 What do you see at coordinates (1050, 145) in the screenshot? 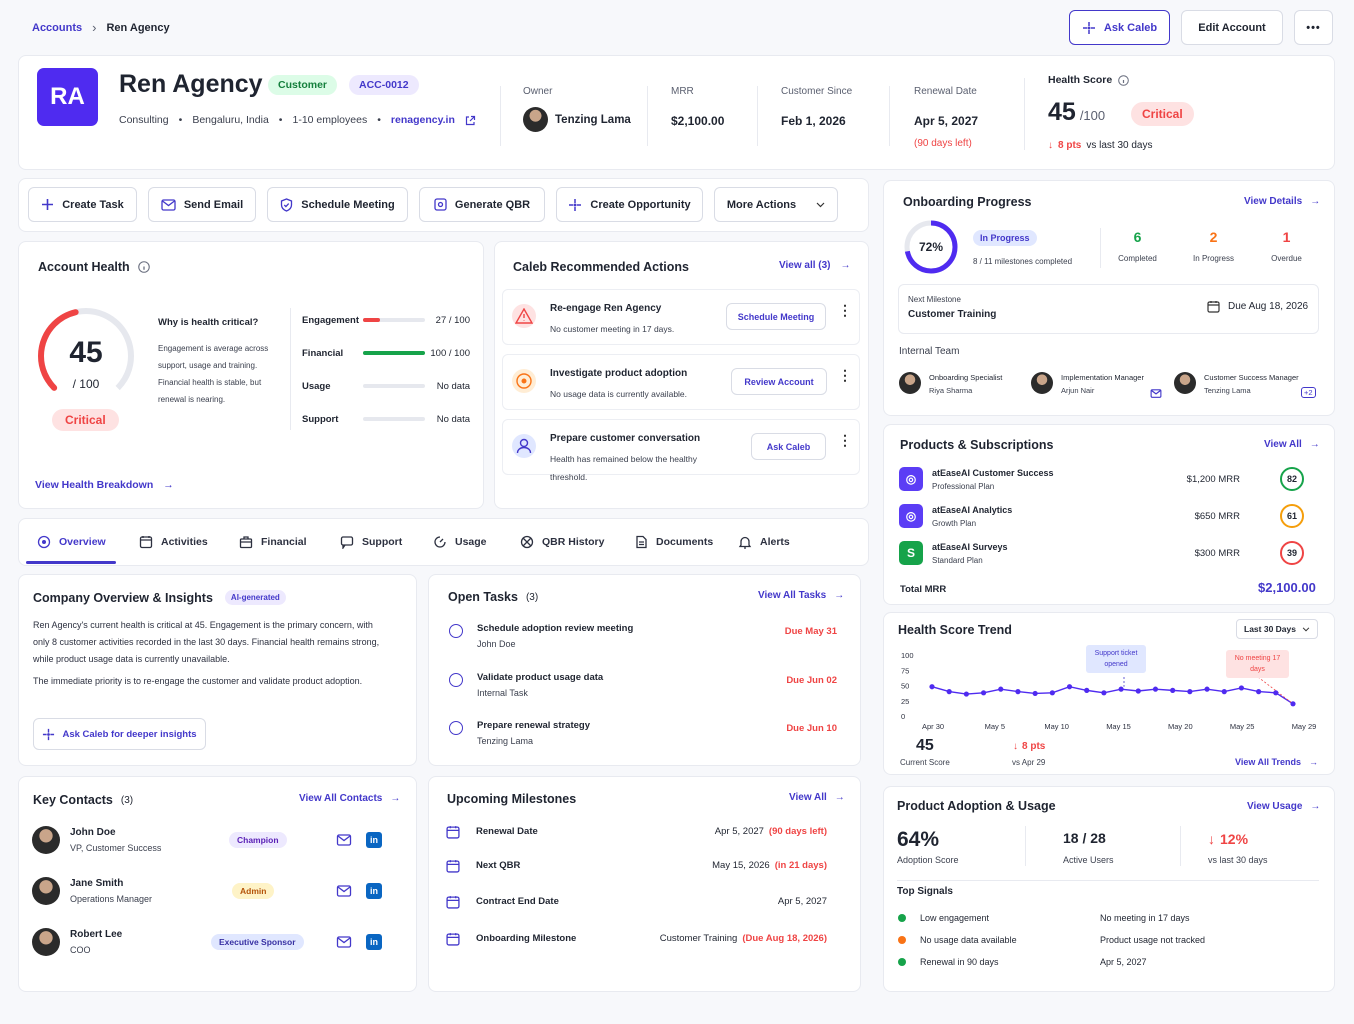
I see `arrow-down-icon: ↓` at bounding box center [1050, 145].